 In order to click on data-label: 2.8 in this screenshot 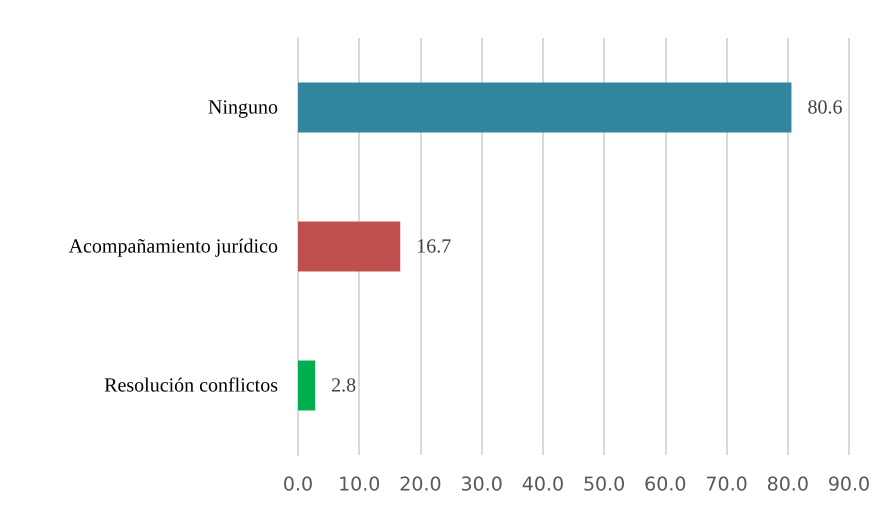, I will do `click(343, 385)`.